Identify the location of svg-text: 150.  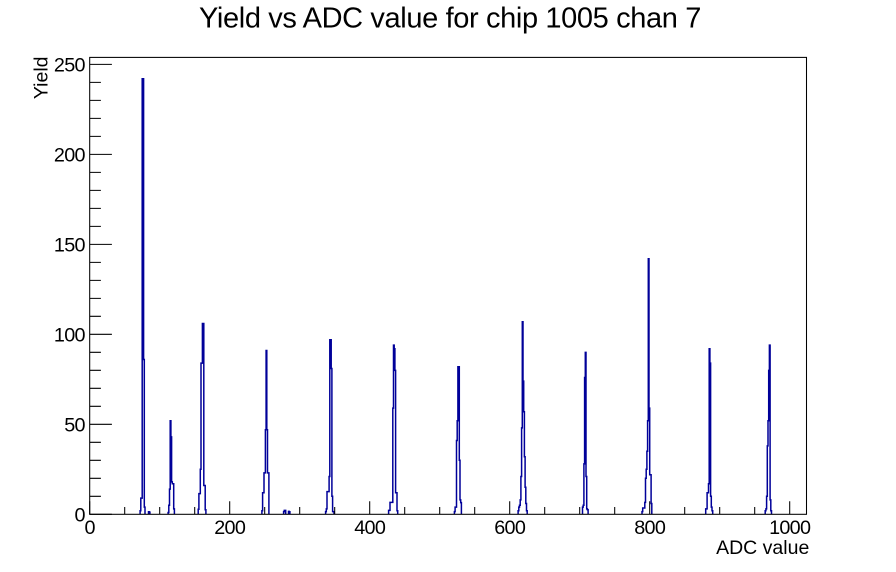
(70, 245).